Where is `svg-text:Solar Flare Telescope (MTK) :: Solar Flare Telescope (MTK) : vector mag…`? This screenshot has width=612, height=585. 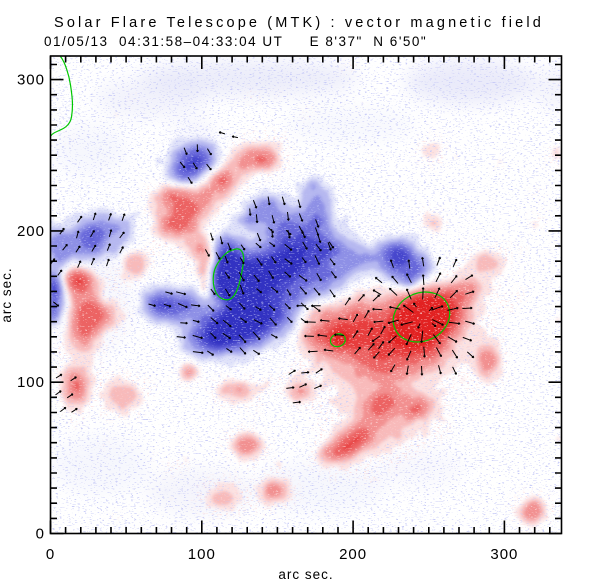
svg-text:Solar Flare Telescope (MTK) :: Solar Flare Telescope (MTK) : vector mag… is located at coordinates (299, 23).